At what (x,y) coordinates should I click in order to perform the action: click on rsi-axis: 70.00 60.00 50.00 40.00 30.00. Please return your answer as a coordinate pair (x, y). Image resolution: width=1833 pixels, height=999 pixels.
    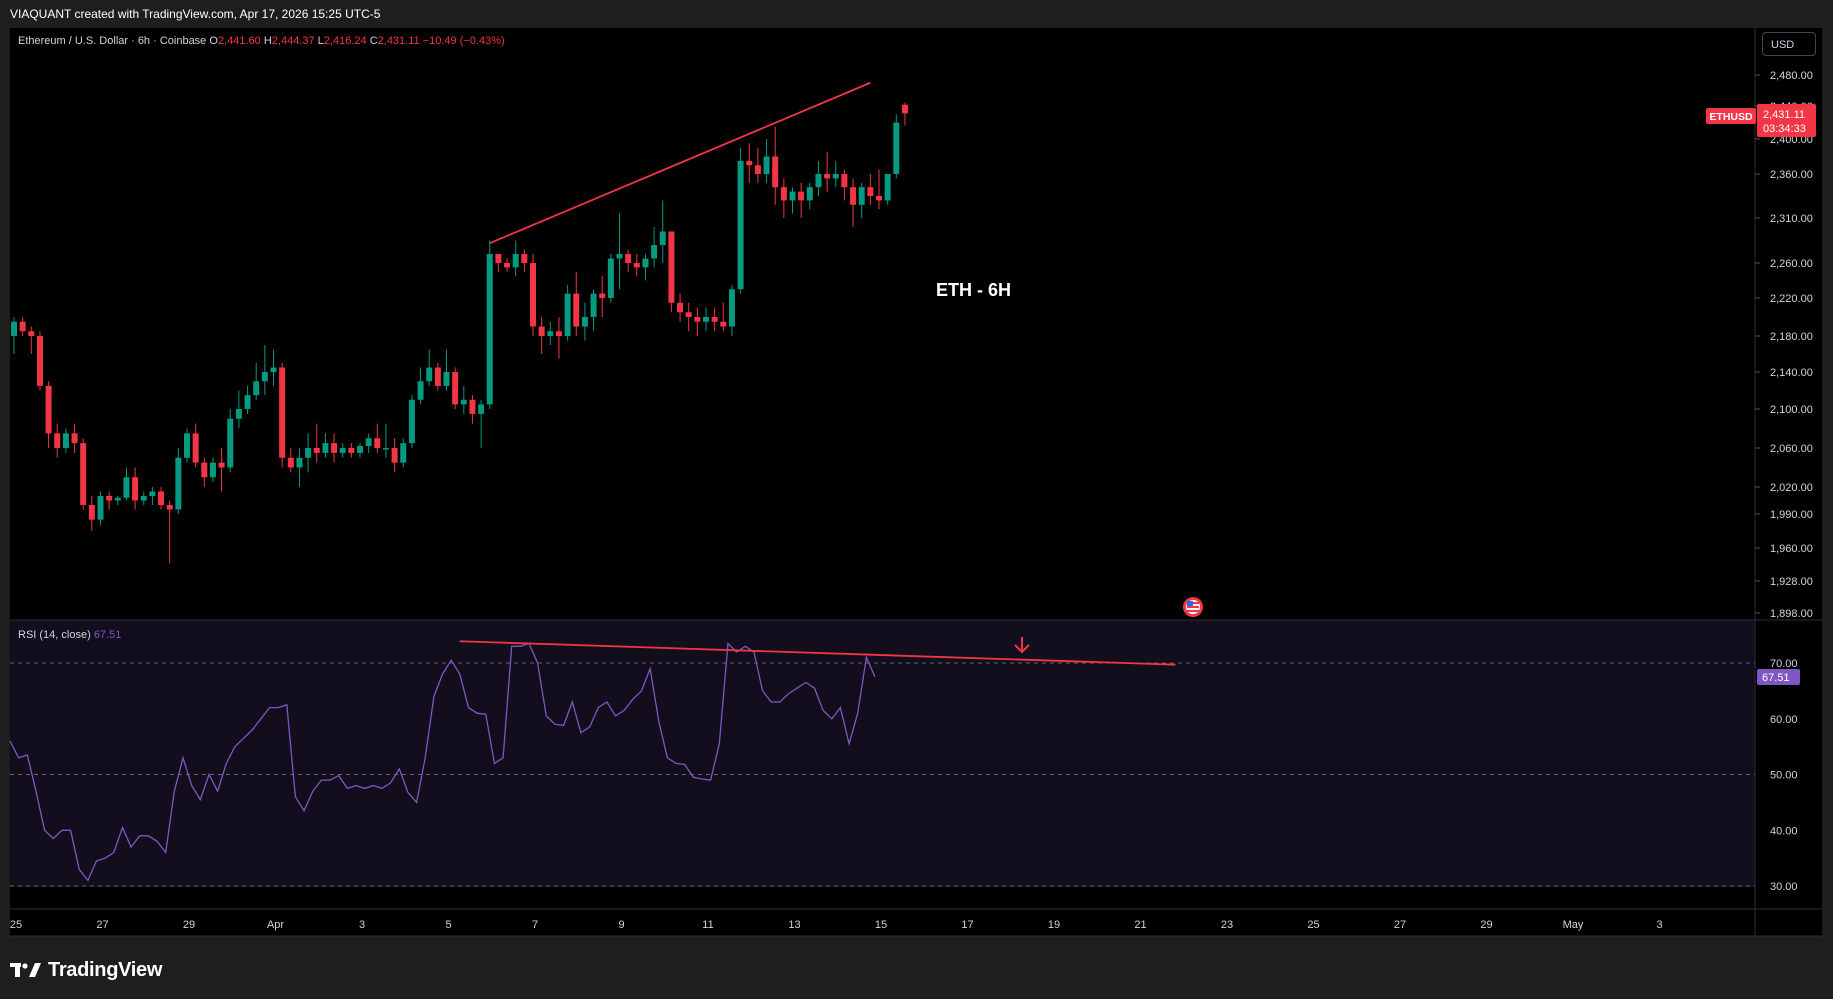
    Looking at the image, I should click on (1784, 775).